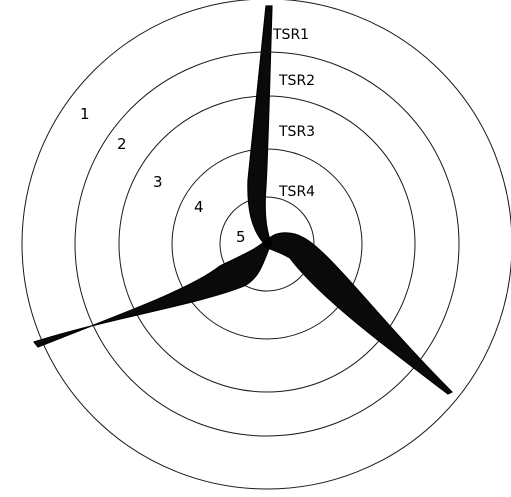  What do you see at coordinates (199, 207) in the screenshot?
I see `zone-label-4: 4` at bounding box center [199, 207].